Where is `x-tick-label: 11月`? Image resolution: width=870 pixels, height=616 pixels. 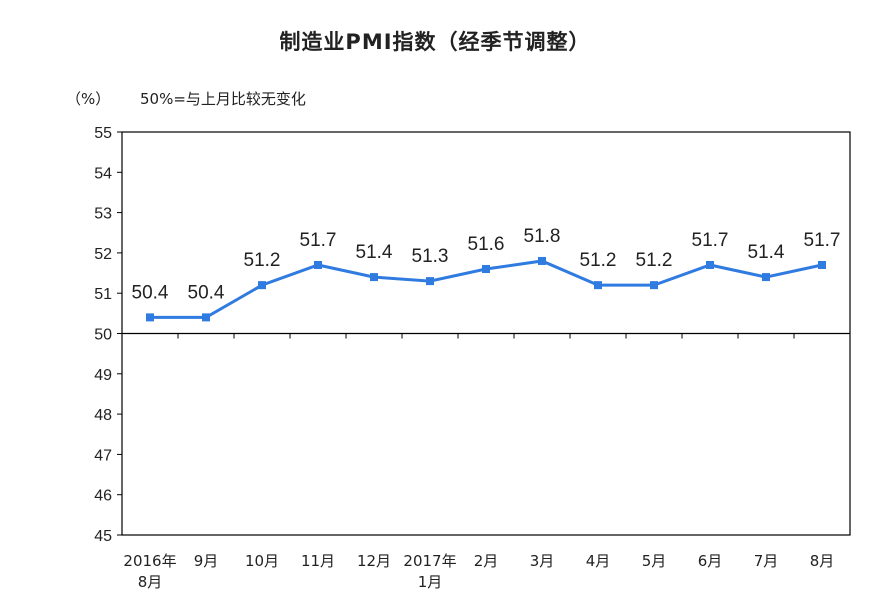 x-tick-label: 11月 is located at coordinates (318, 561).